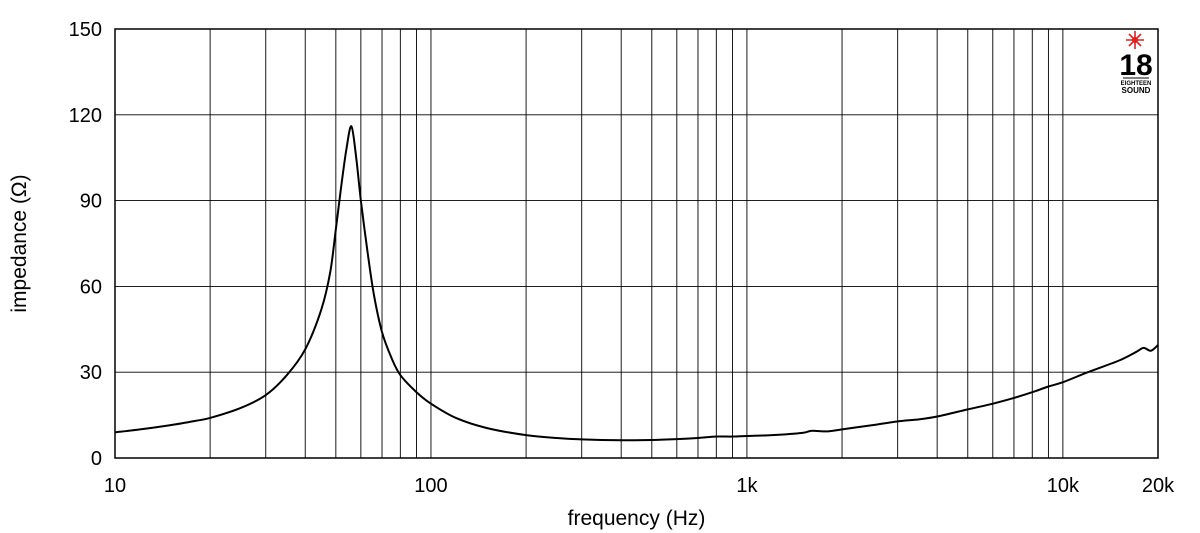 This screenshot has height=533, width=1200. I want to click on logo-small-text: EIGHTEEN, so click(1136, 84).